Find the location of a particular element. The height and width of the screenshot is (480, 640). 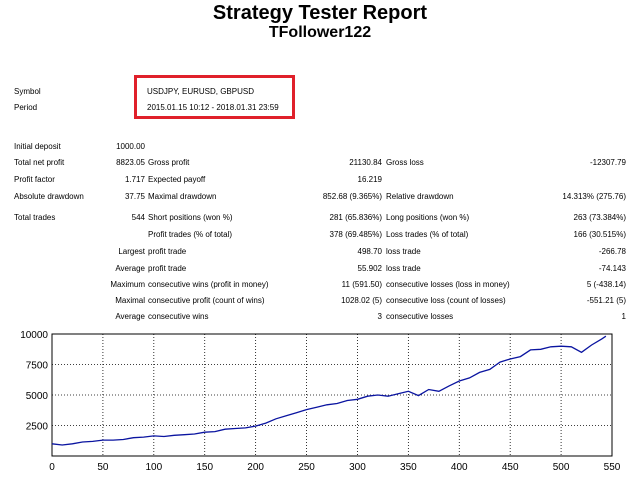

x-tick-label: 250 is located at coordinates (306, 467).